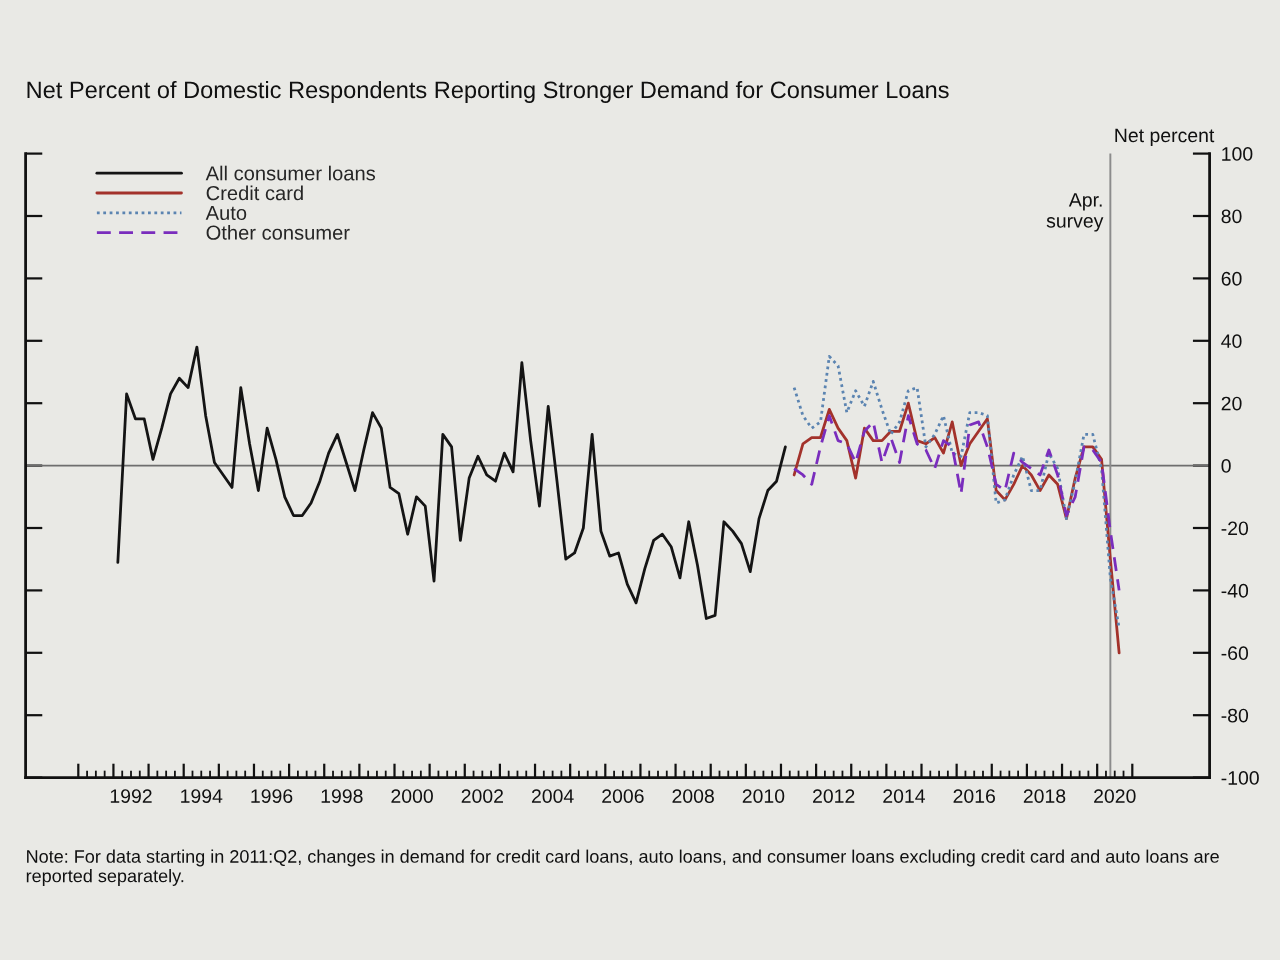  Describe the element at coordinates (1240, 778) in the screenshot. I see `y-tick-label: -100` at that location.